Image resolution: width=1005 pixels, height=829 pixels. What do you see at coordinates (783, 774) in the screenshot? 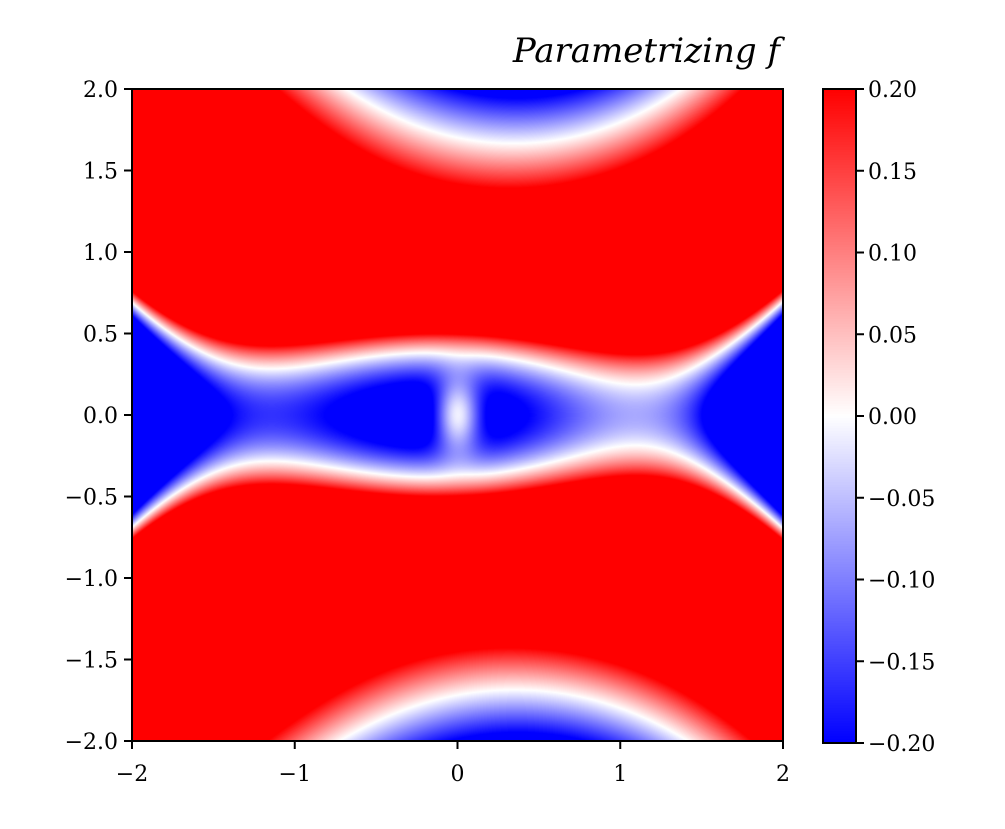
I see `x-tick-label: 2` at bounding box center [783, 774].